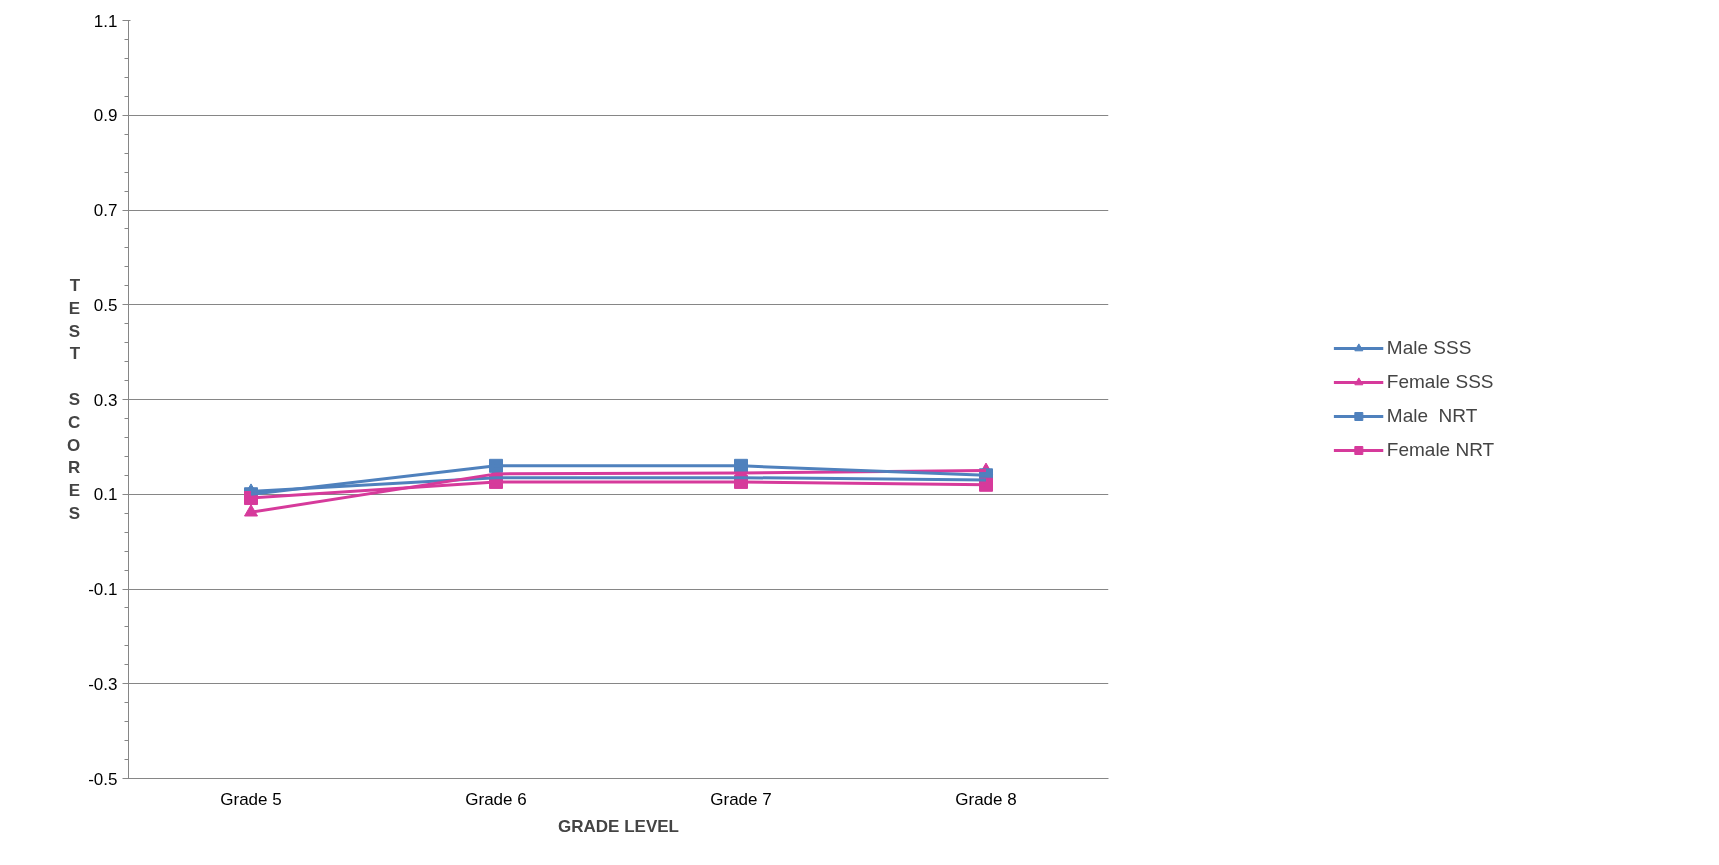 The image size is (1719, 865). I want to click on y-tick-label: -0.1, so click(103, 589).